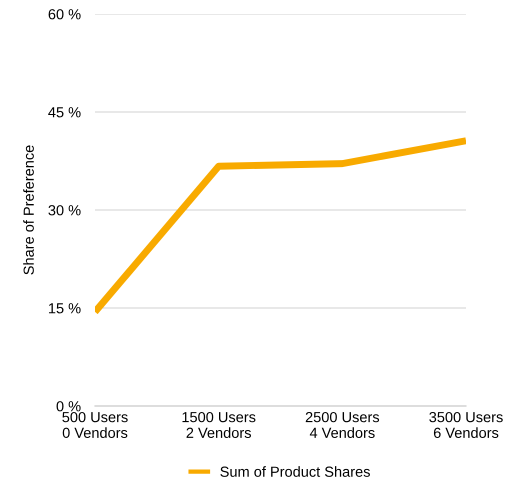  Describe the element at coordinates (64, 14) in the screenshot. I see `y-tick-label: 60 %` at that location.